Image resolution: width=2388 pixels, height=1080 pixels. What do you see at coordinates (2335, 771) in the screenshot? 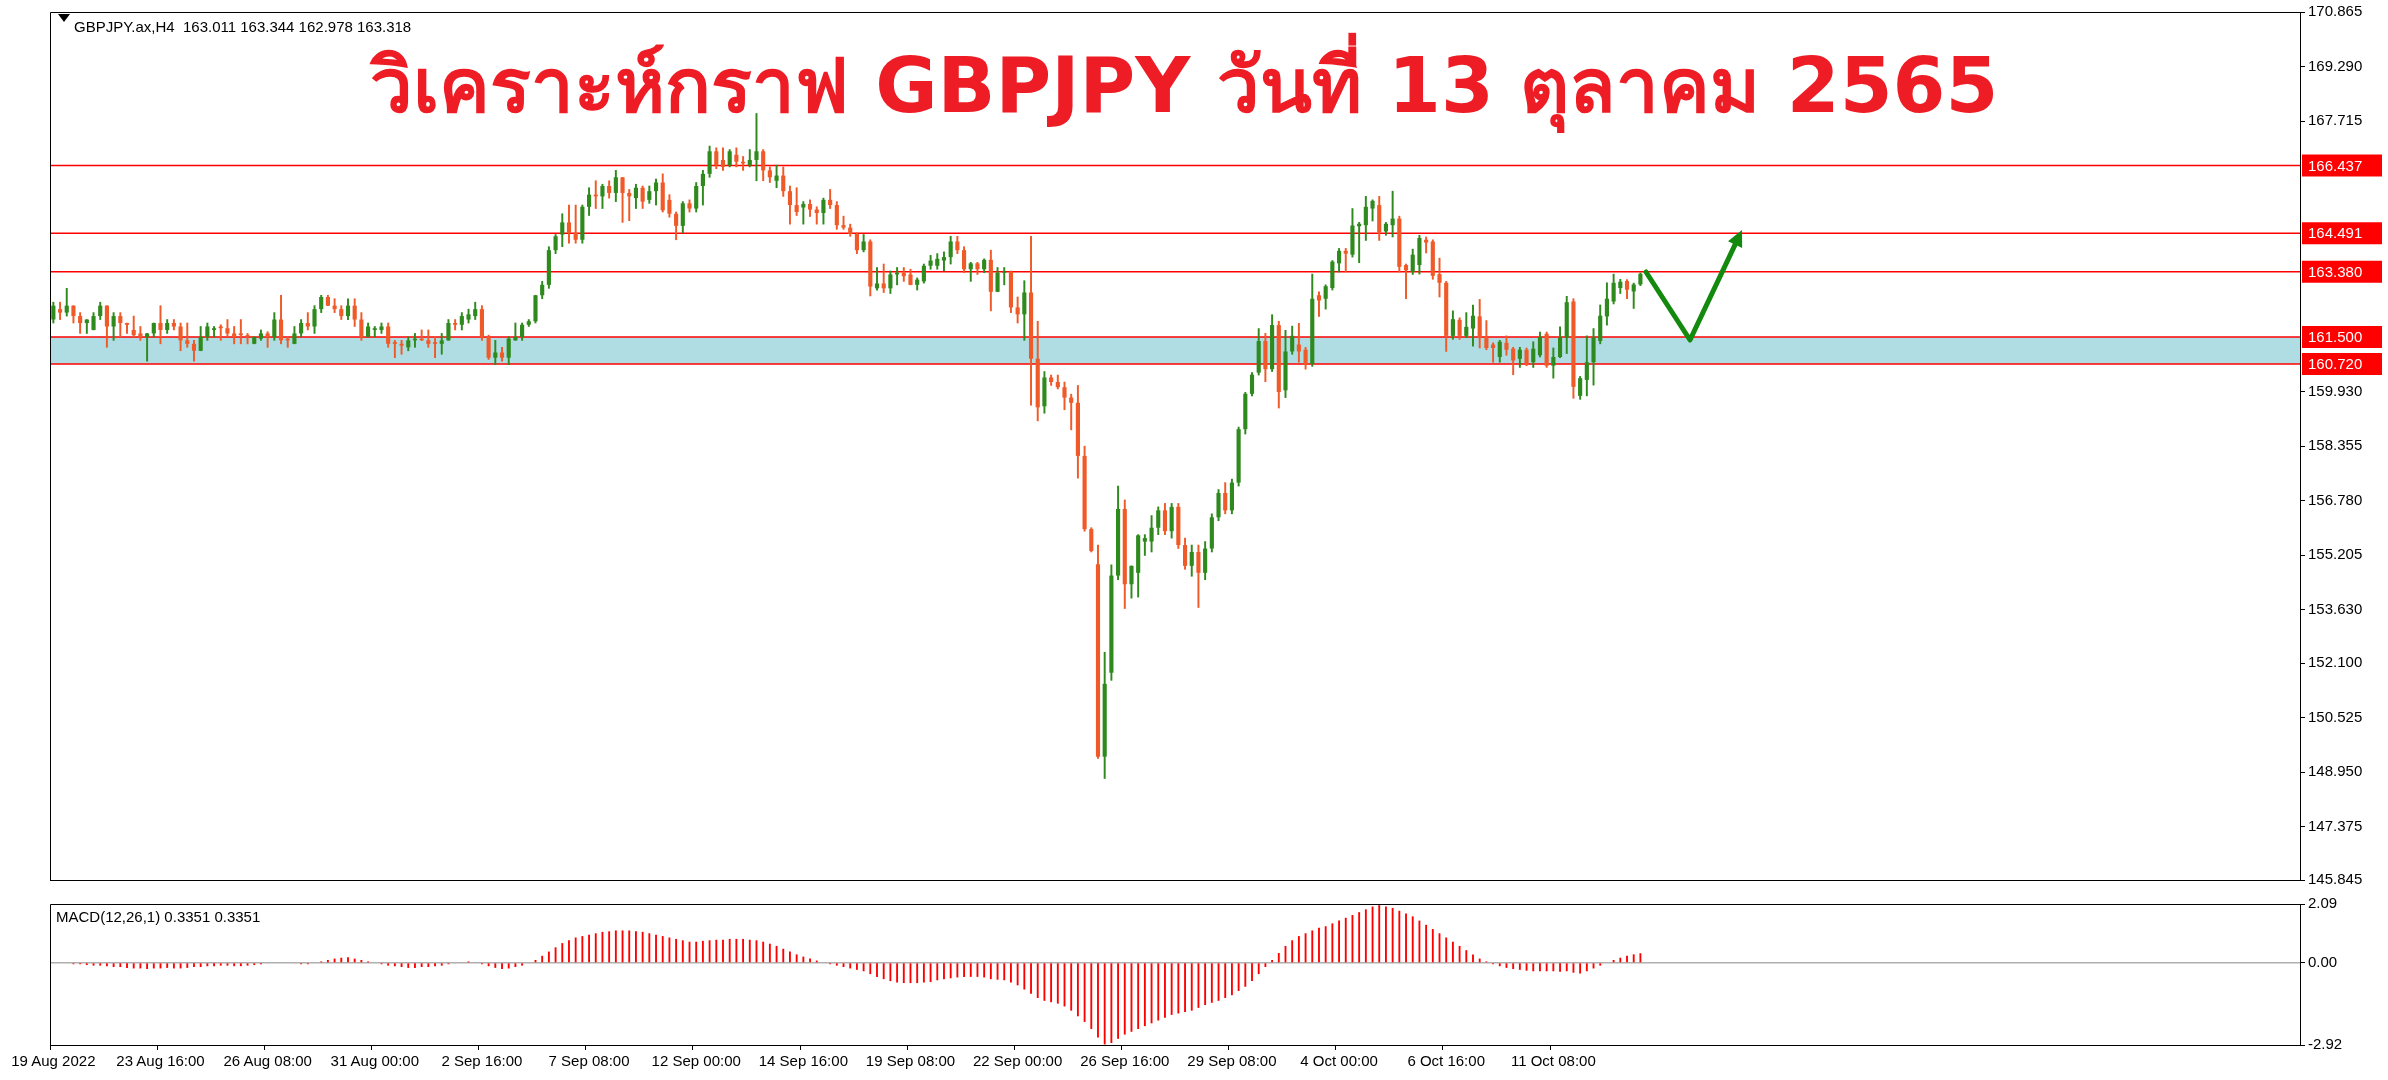
I see `y-tick-label: 148.950` at bounding box center [2335, 771].